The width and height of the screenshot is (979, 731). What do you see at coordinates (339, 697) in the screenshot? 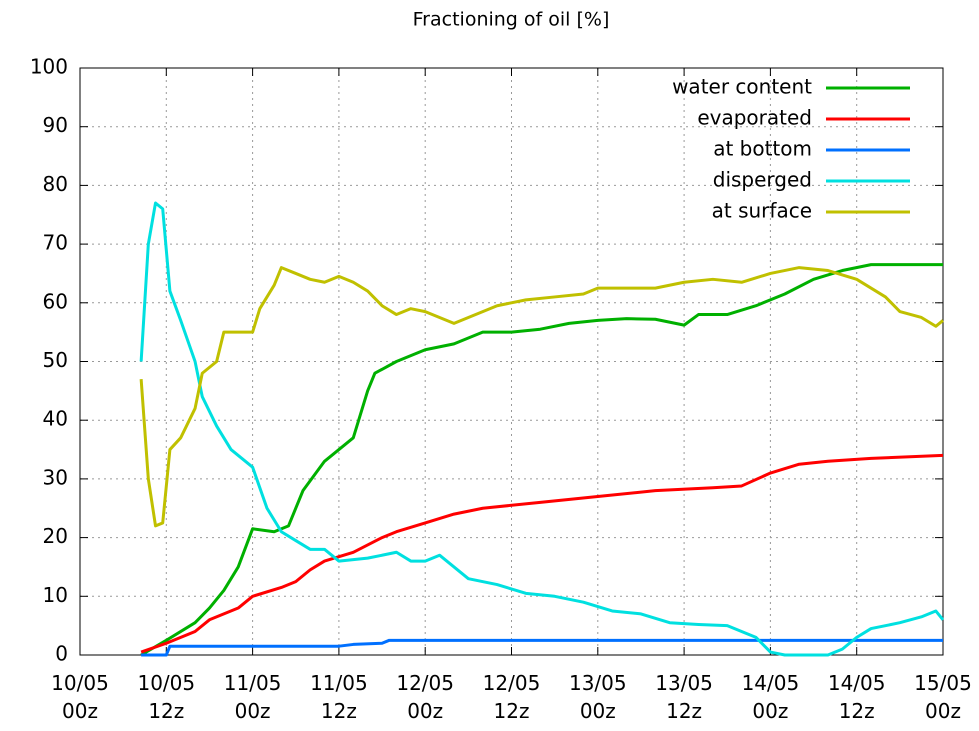
I see `x-tick-label: 11/05 12z` at bounding box center [339, 697].